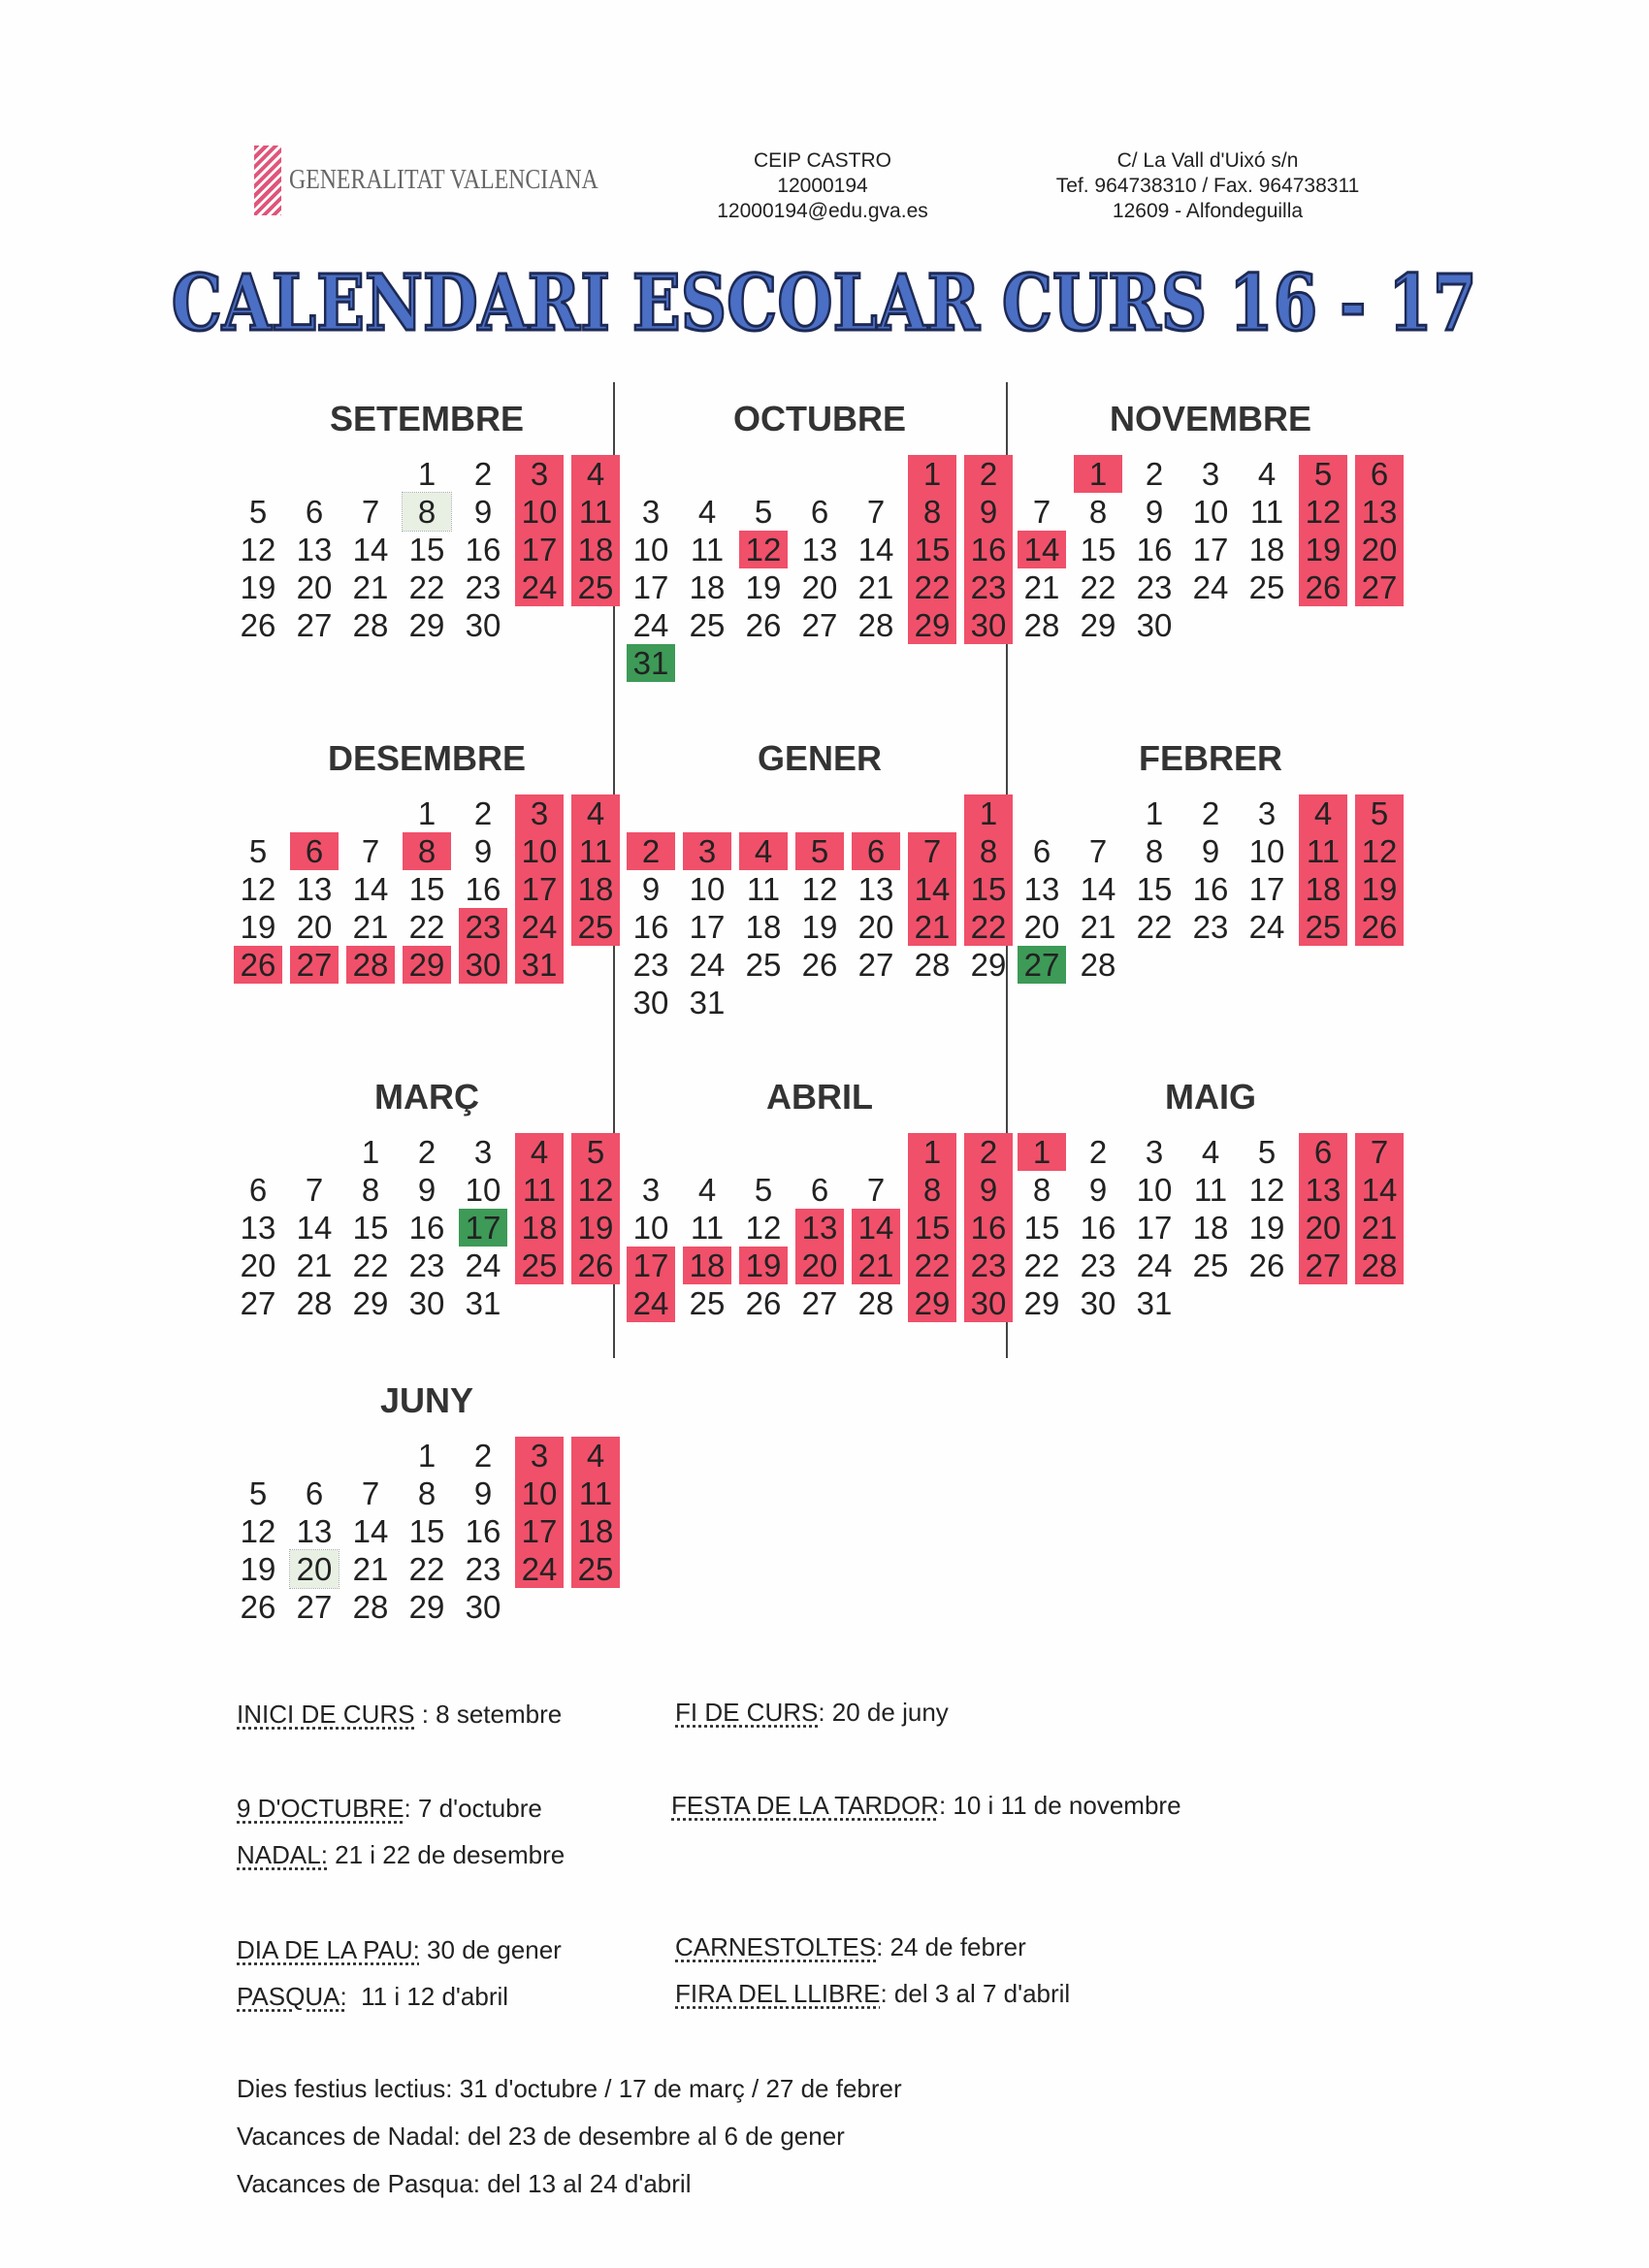  I want to click on day-cell: 13, so click(314, 549).